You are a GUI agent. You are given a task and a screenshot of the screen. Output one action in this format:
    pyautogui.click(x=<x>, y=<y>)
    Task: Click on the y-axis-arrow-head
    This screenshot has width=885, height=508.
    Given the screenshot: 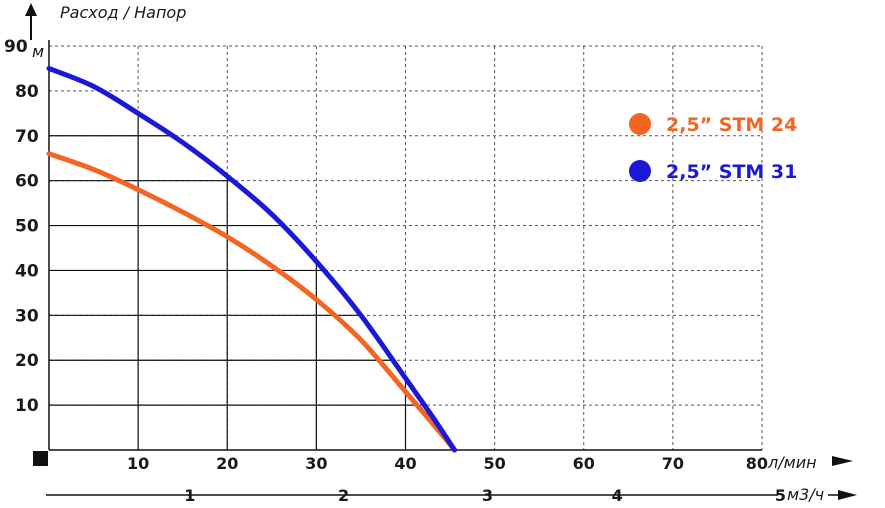 What is the action you would take?
    pyautogui.click(x=31, y=9)
    